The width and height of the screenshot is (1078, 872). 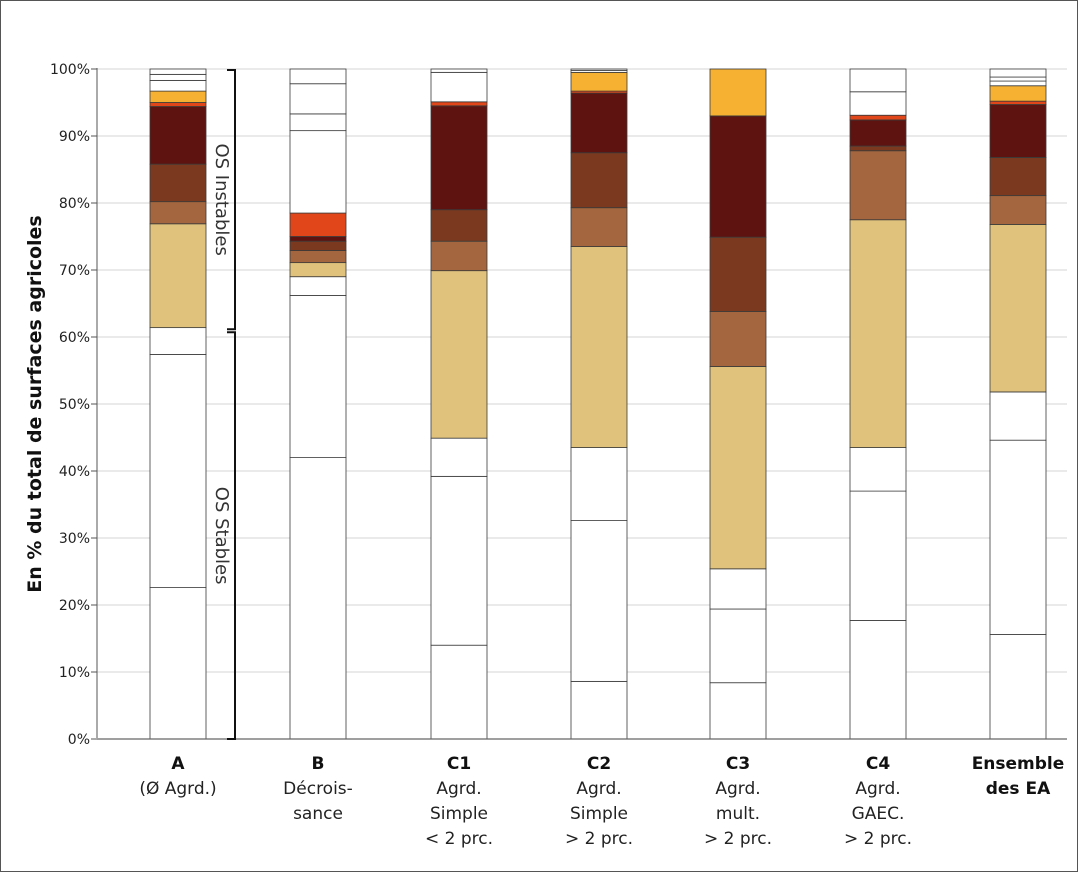 What do you see at coordinates (459, 814) in the screenshot?
I see `category-label-line: Simple` at bounding box center [459, 814].